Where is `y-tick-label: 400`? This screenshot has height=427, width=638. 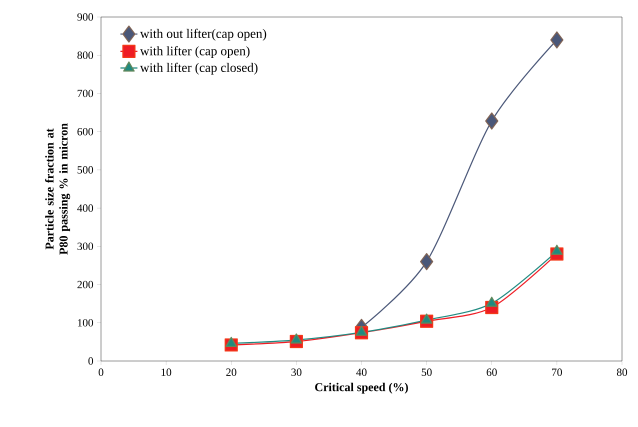
y-tick-label: 400 is located at coordinates (85, 208).